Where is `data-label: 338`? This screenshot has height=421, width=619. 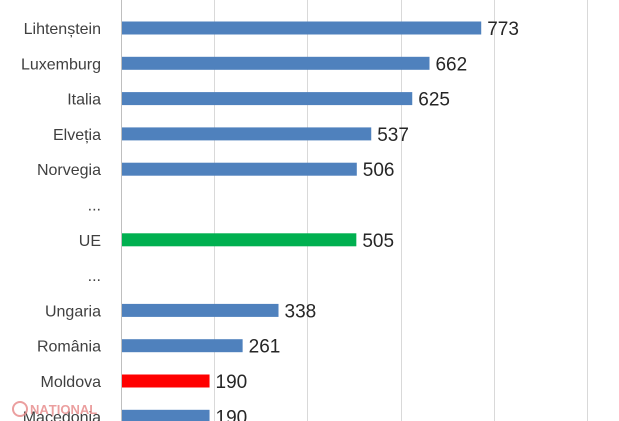
data-label: 338 is located at coordinates (301, 311).